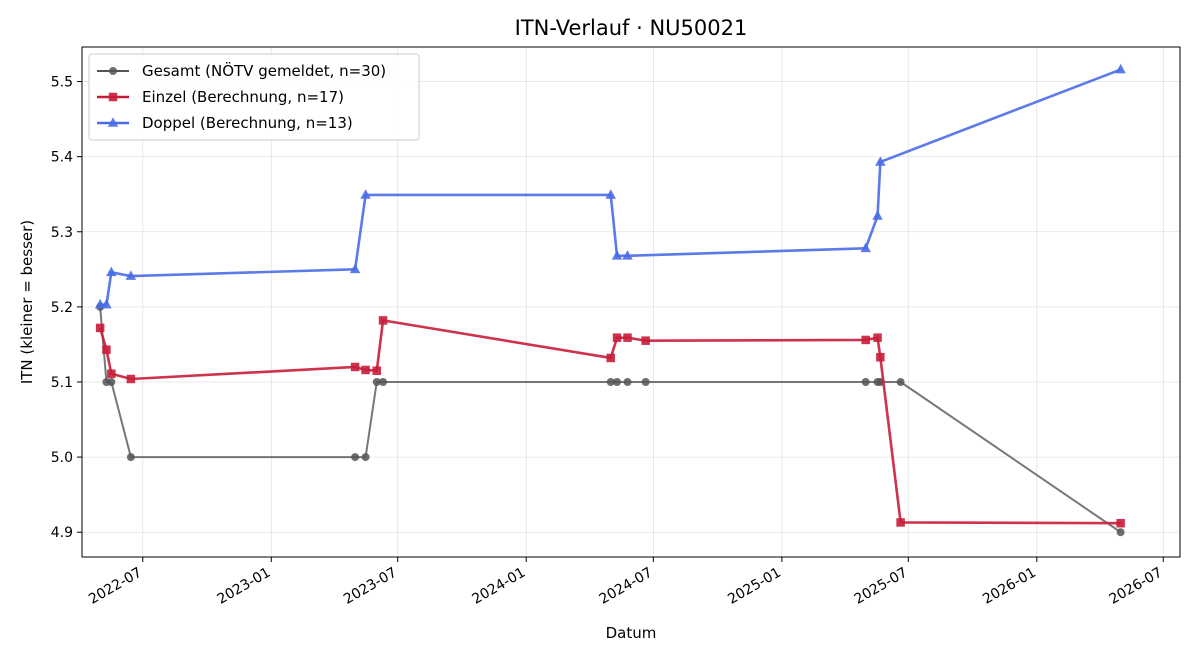 Image resolution: width=1200 pixels, height=660 pixels. Describe the element at coordinates (62, 83) in the screenshot. I see `y-tick-label: 5.5` at that location.